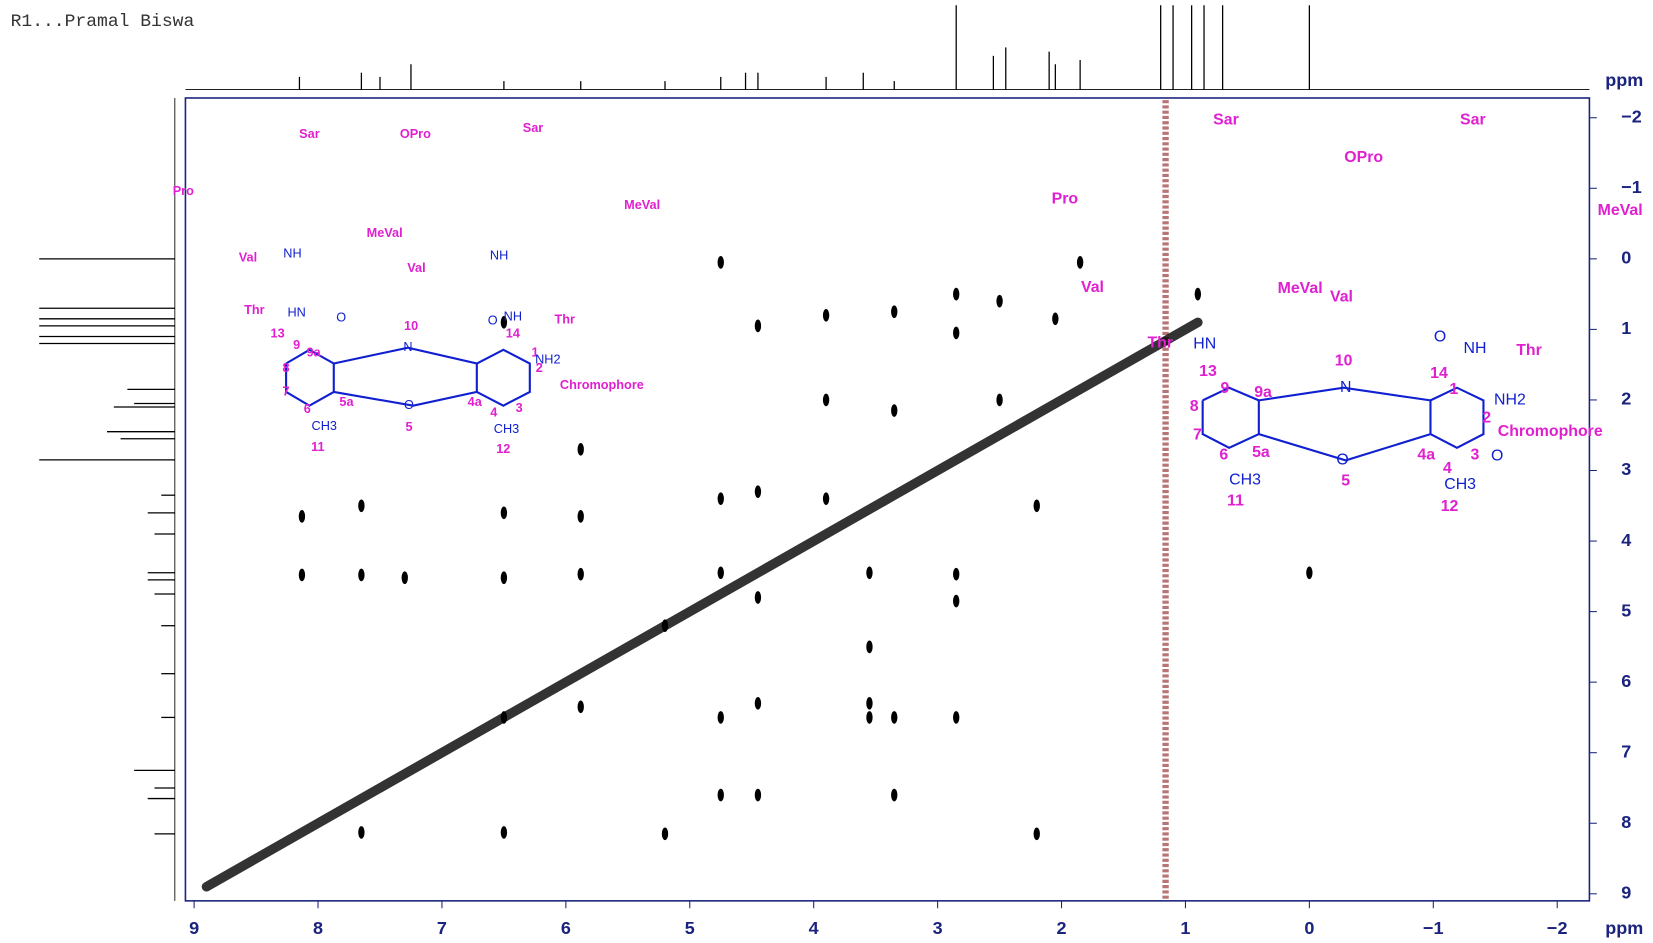 The width and height of the screenshot is (1653, 943). Describe the element at coordinates (307, 409) in the screenshot. I see `residue-label: 6` at that location.